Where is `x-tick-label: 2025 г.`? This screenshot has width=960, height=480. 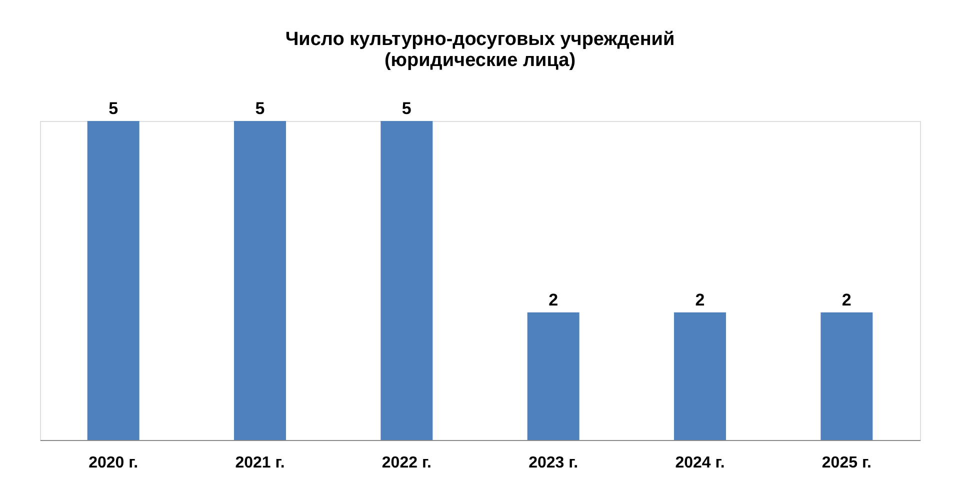 x-tick-label: 2025 г. is located at coordinates (847, 463).